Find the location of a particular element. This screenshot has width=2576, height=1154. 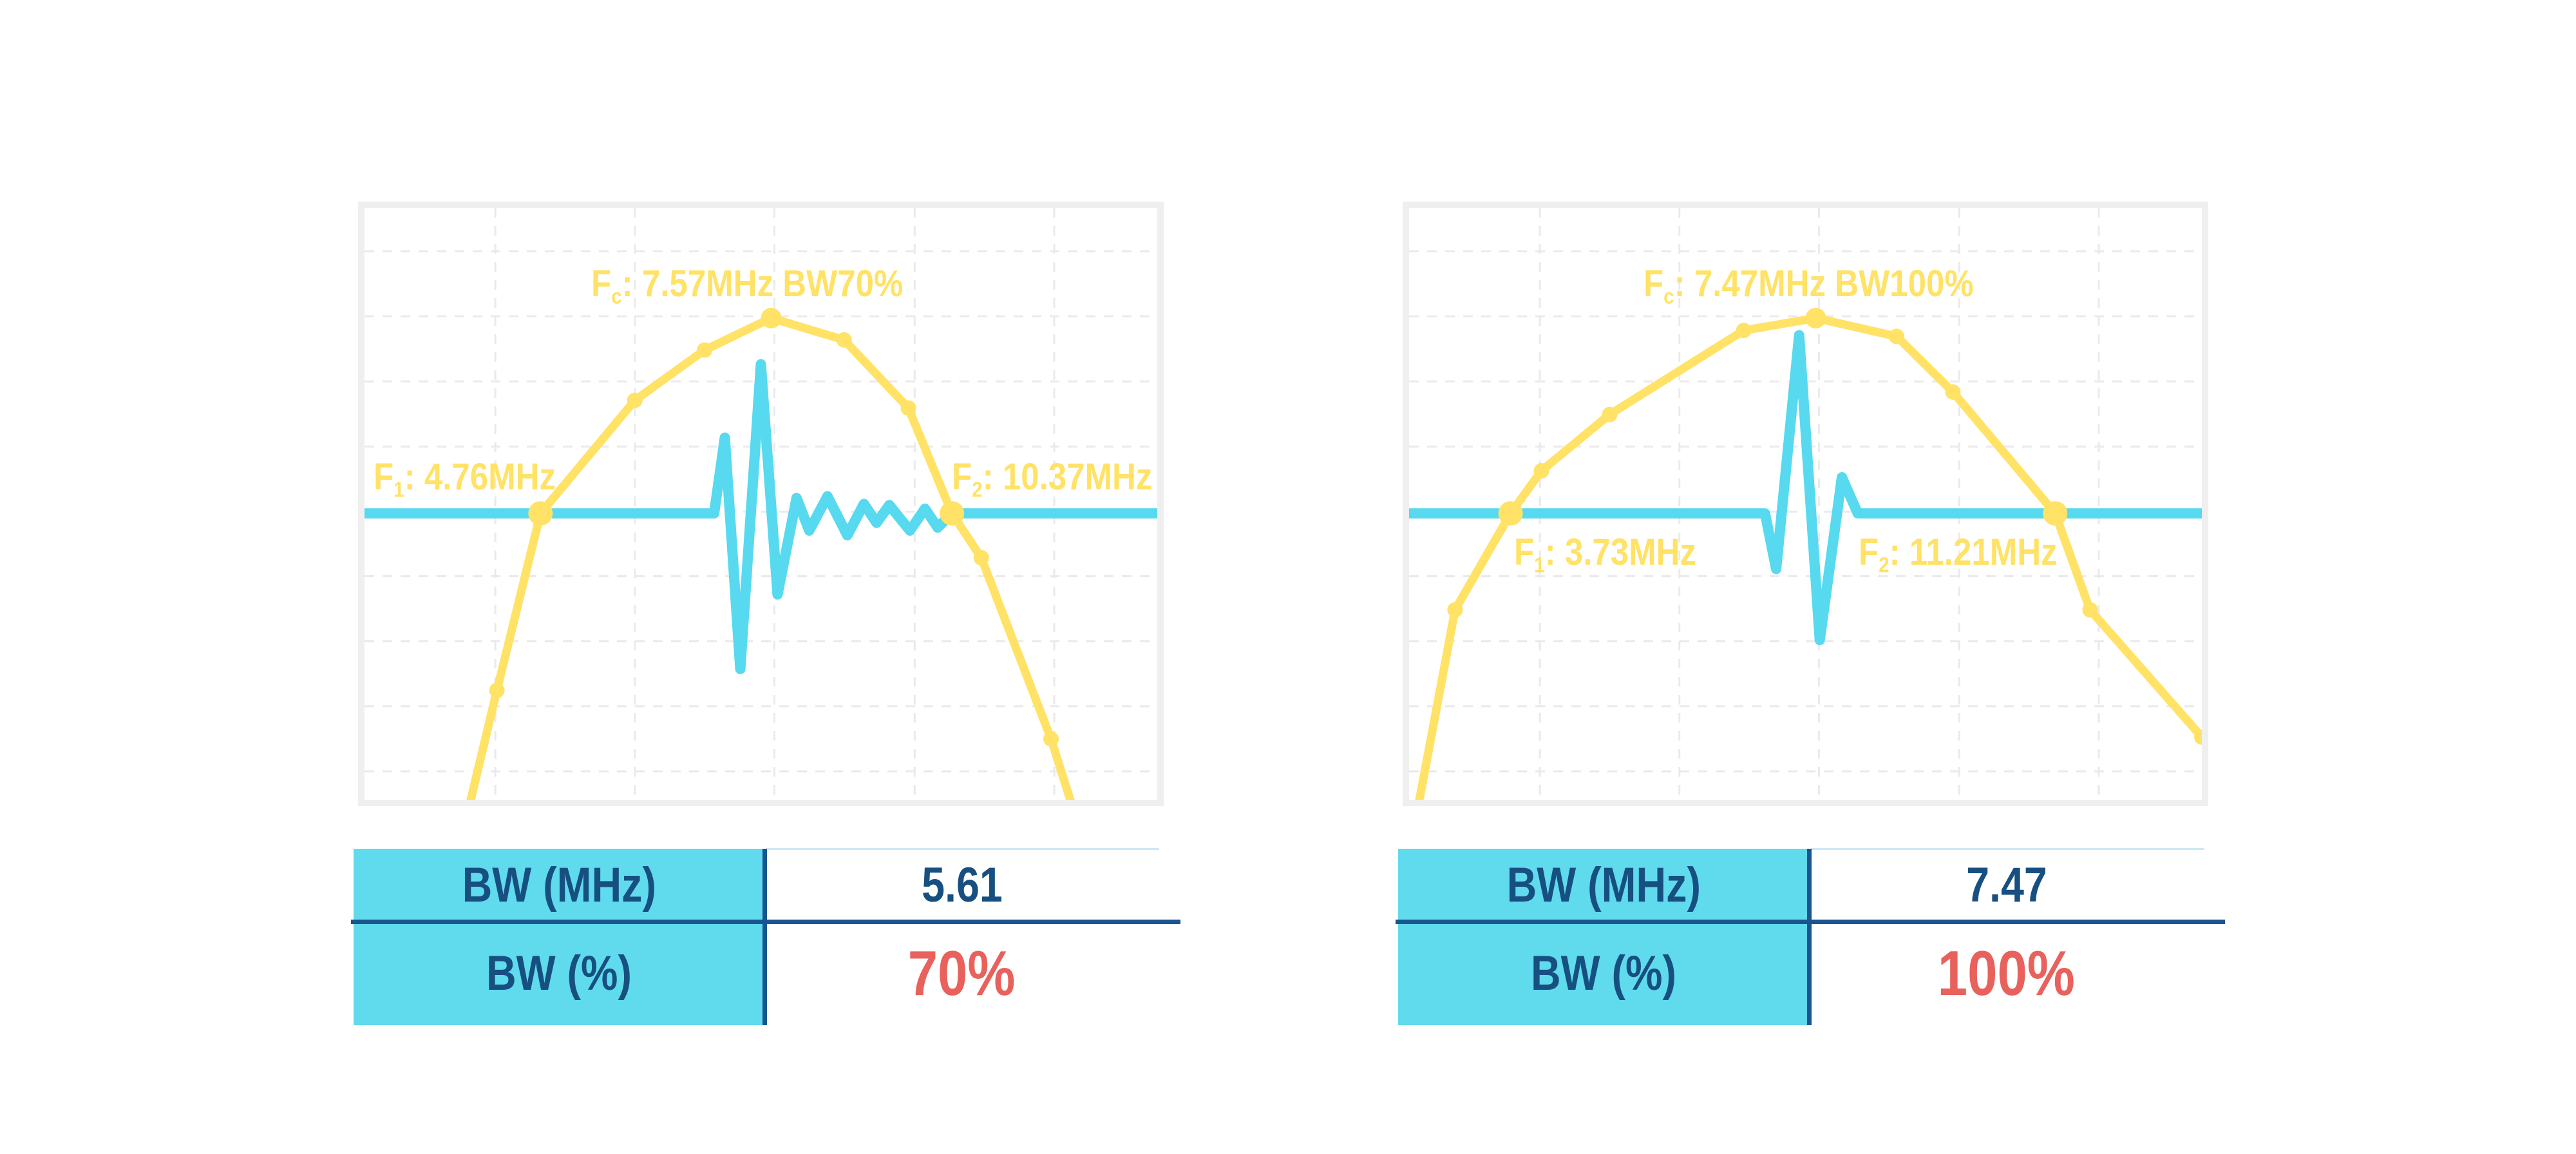

bw-mhz-value: 5.61 is located at coordinates (962, 885).